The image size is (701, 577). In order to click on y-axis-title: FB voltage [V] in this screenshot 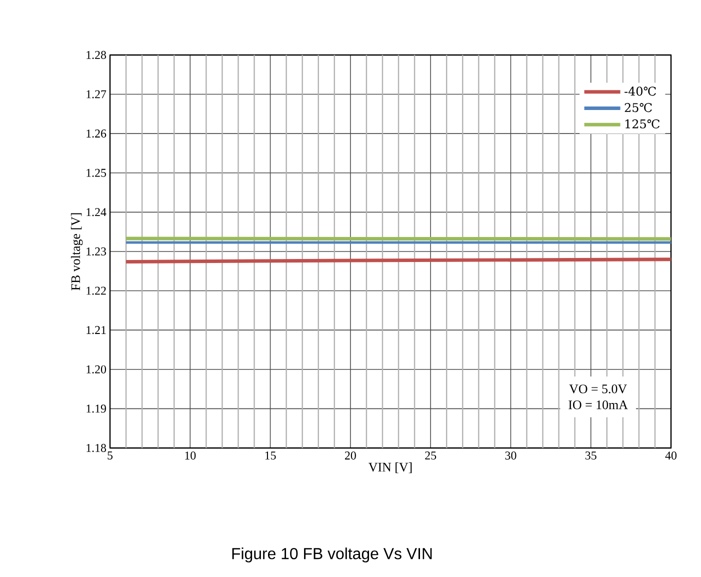, I will do `click(76, 251)`.